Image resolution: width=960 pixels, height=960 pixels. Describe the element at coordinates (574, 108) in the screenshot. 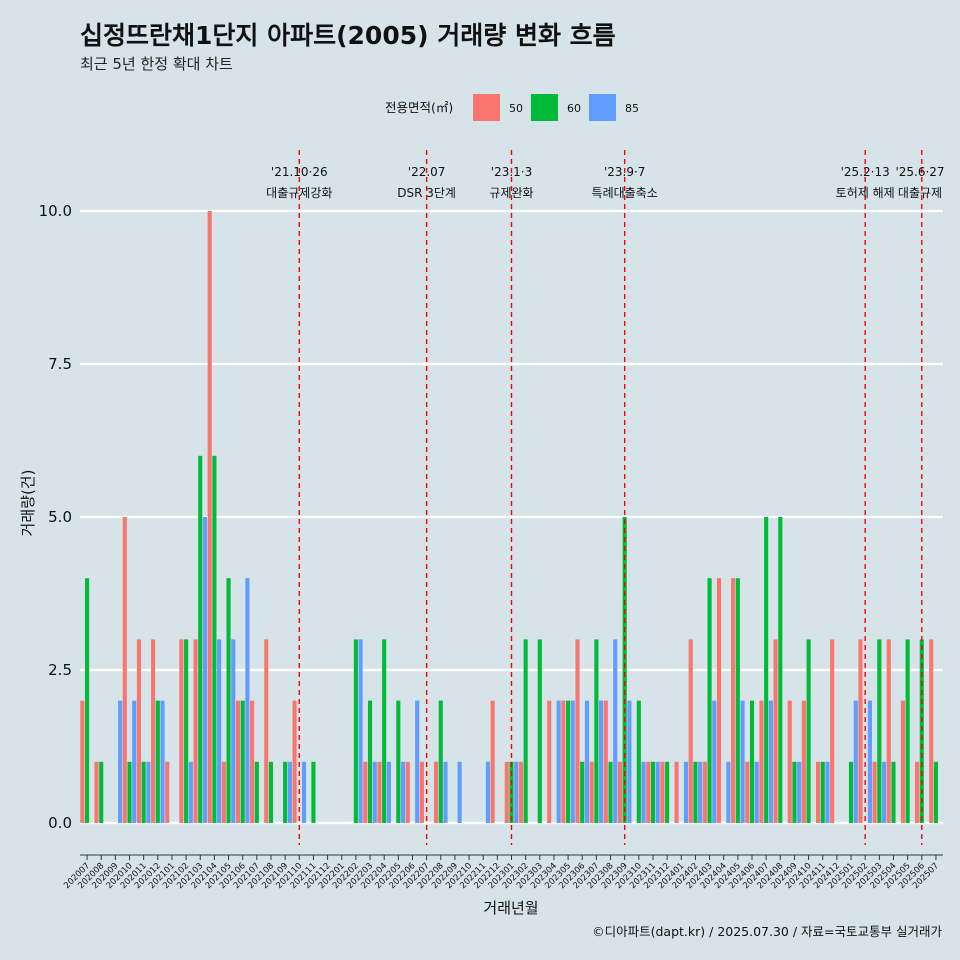

I see `legend-label-60: 60` at that location.